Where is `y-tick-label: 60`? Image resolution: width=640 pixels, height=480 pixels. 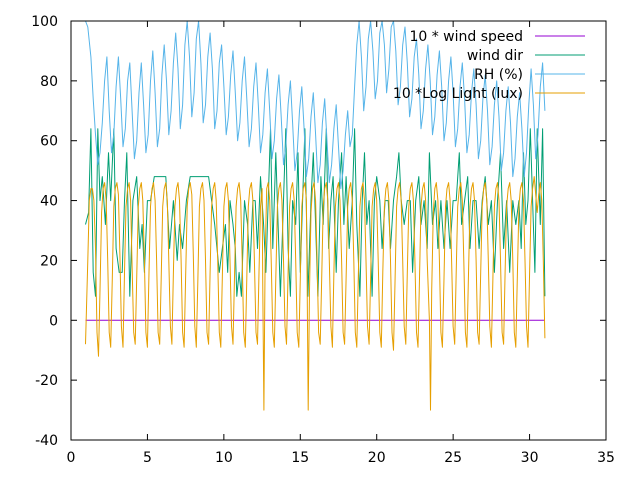 y-tick-label: 60 is located at coordinates (49, 142).